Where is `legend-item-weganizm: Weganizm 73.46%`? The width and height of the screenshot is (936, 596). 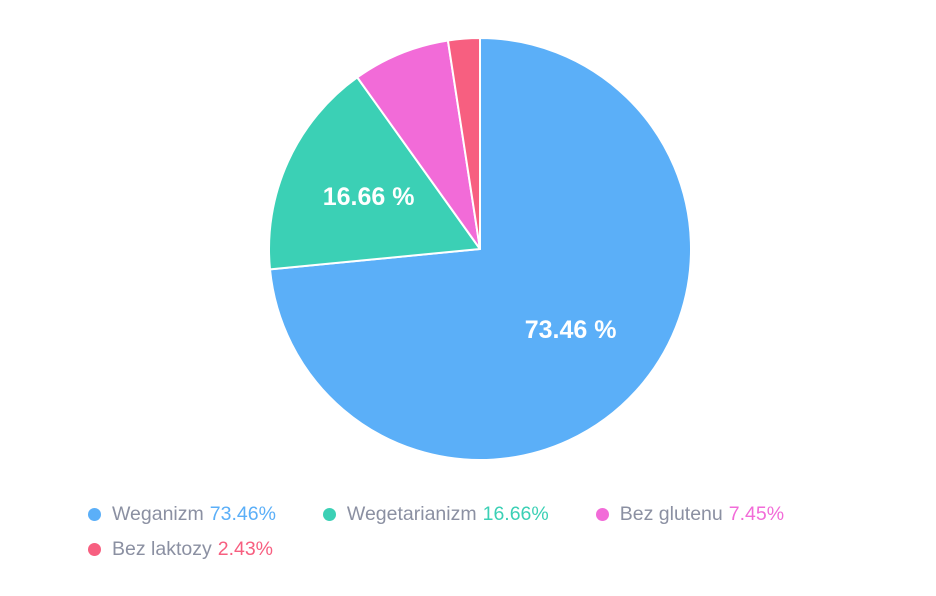
legend-item-weganizm: Weganizm 73.46% is located at coordinates (182, 514).